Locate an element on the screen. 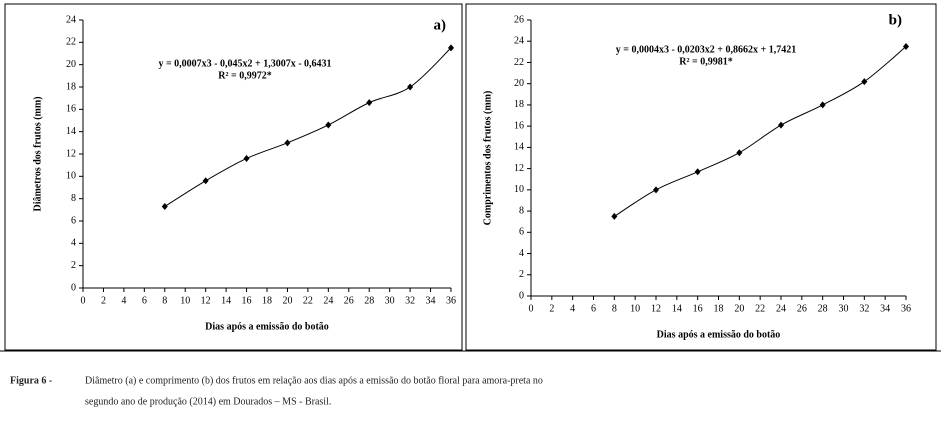  y-axis-label: Diâmetros dos frutos (mm) is located at coordinates (37, 153).